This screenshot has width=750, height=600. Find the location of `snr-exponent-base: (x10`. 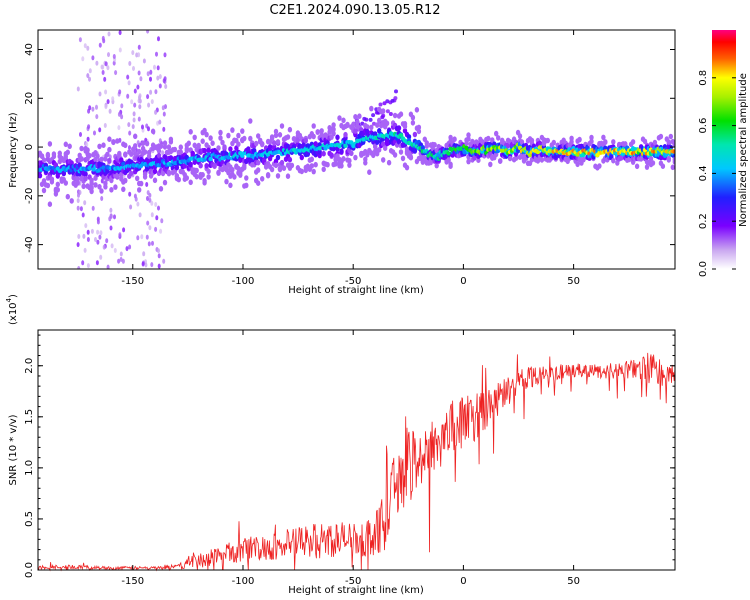

snr-exponent-base: (x10 is located at coordinates (13, 313).